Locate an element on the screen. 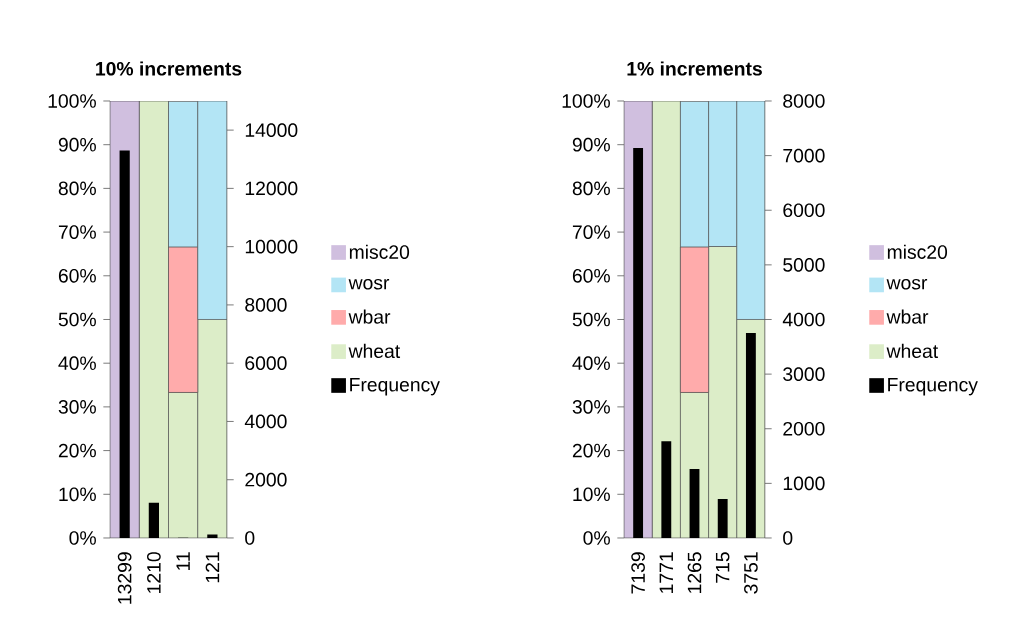  y2-tick-label: 1000 is located at coordinates (804, 483).